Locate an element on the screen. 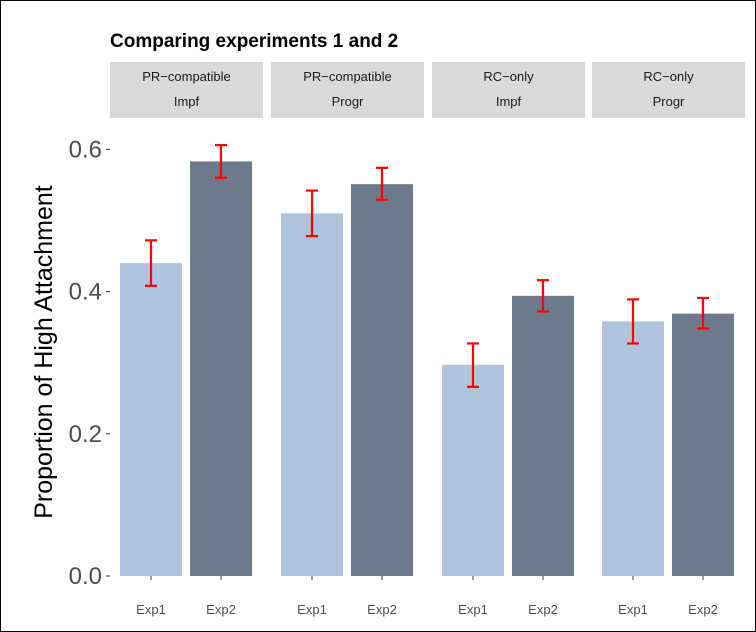  y-tick-label: 0.0 is located at coordinates (85, 576).